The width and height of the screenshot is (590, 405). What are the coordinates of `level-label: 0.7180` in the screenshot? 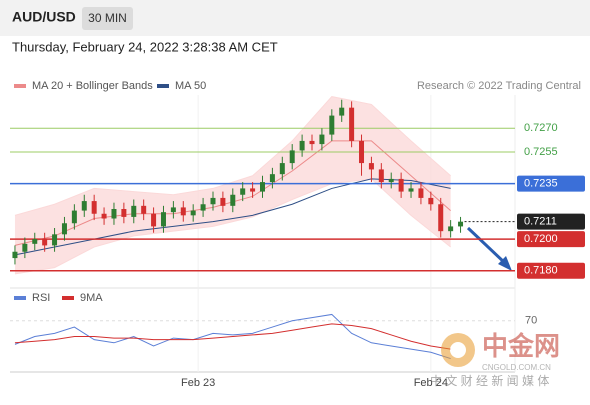 It's located at (541, 271).